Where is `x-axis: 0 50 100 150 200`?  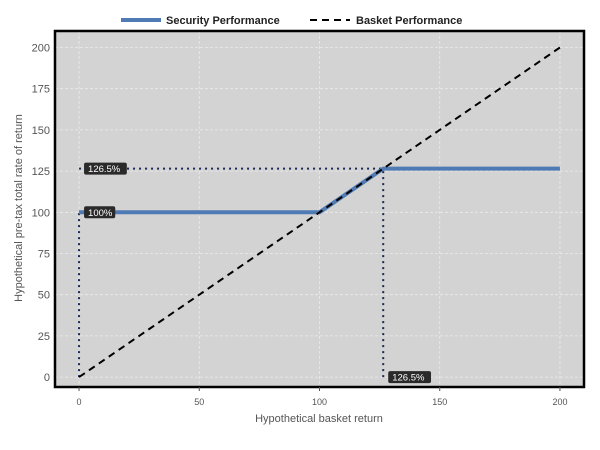
x-axis: 0 50 100 150 200 is located at coordinates (322, 397).